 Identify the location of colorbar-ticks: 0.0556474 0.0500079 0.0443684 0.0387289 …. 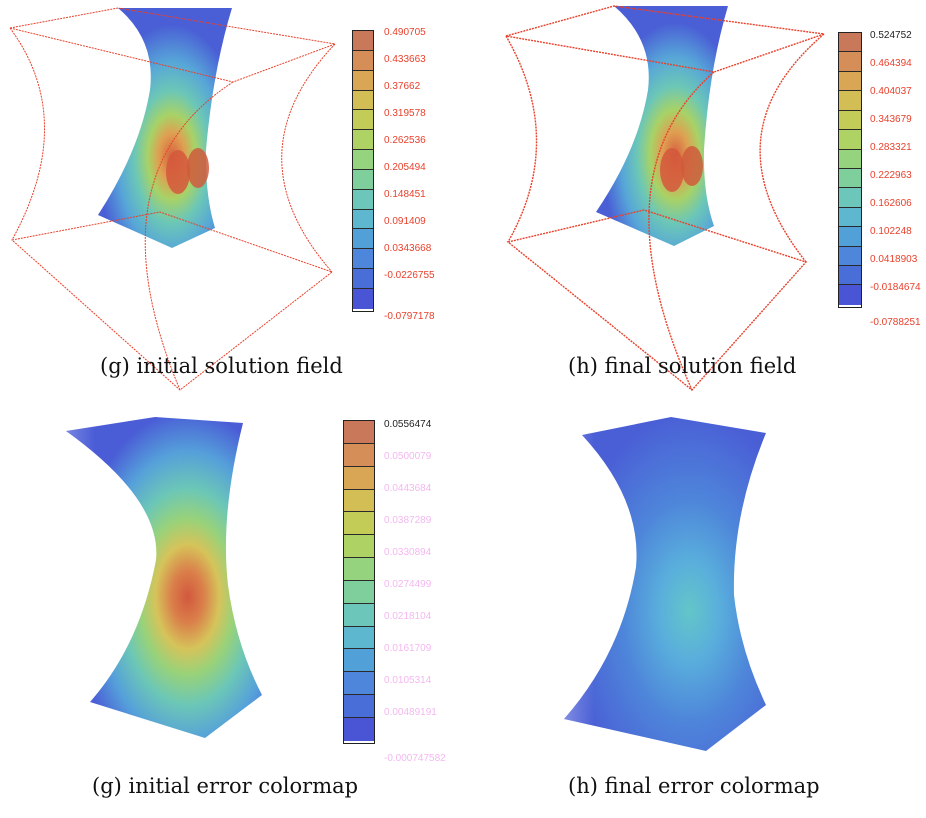
(427, 591).